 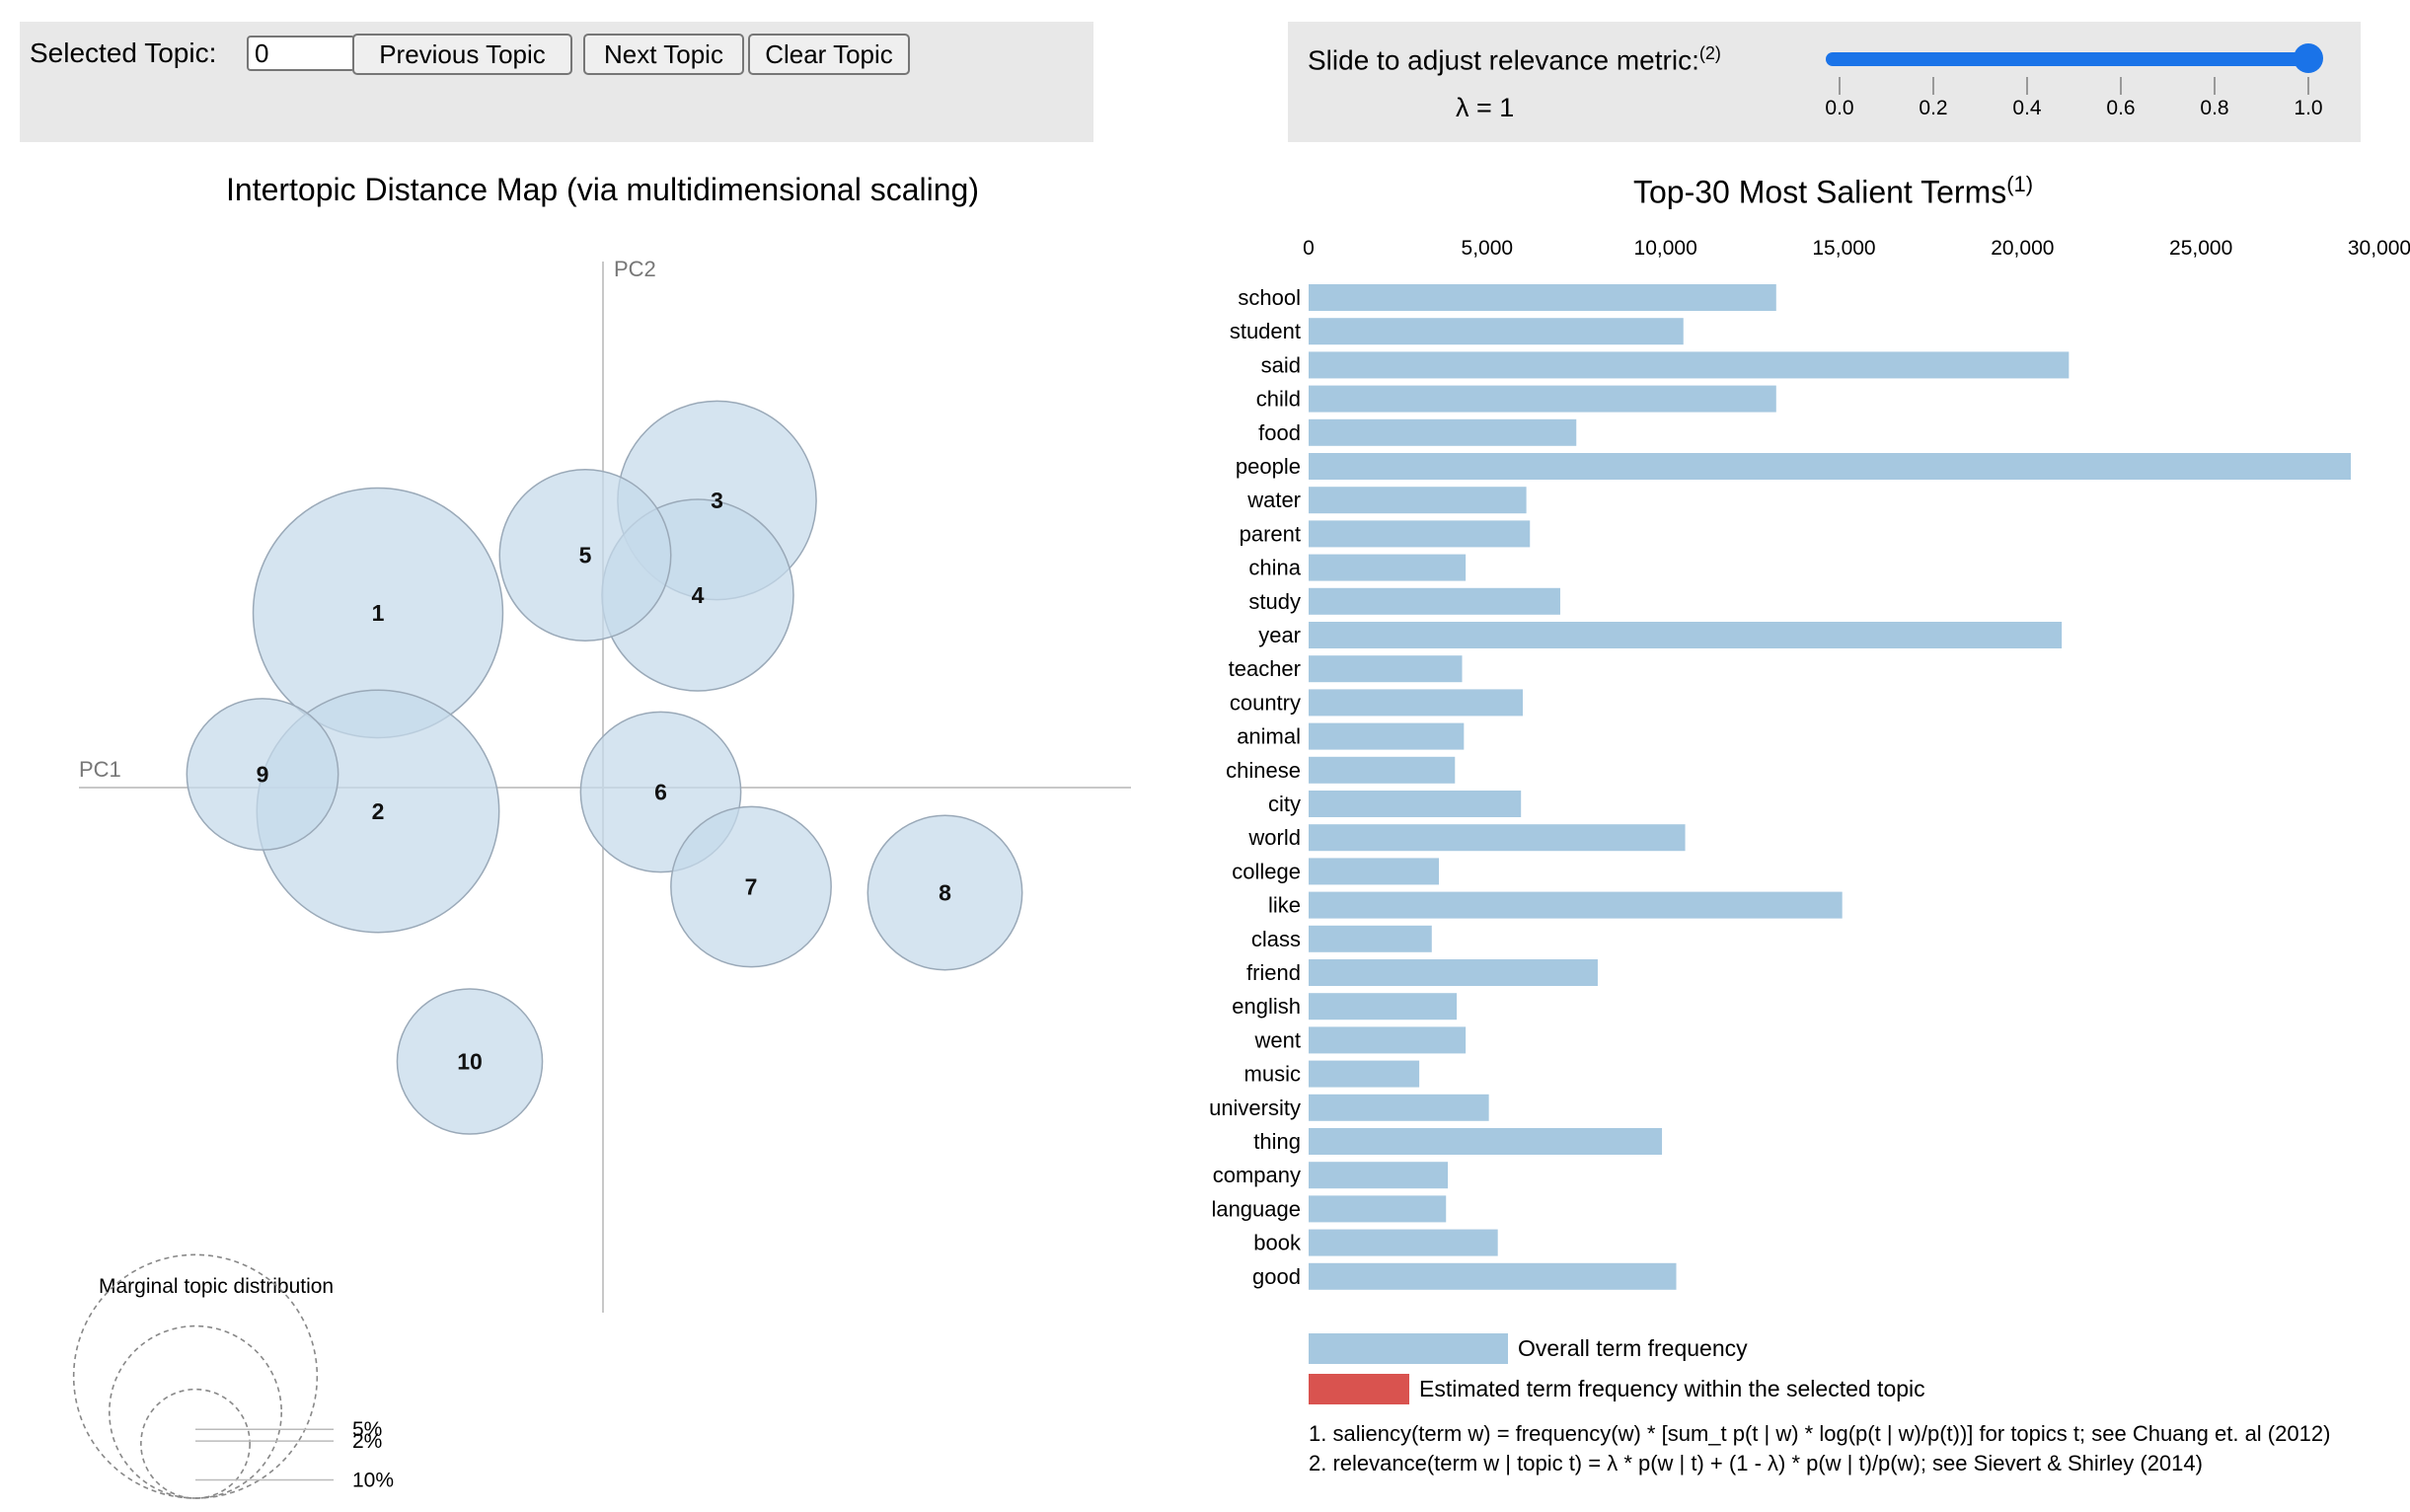 I want to click on term-label-school: school, so click(x=1269, y=298).